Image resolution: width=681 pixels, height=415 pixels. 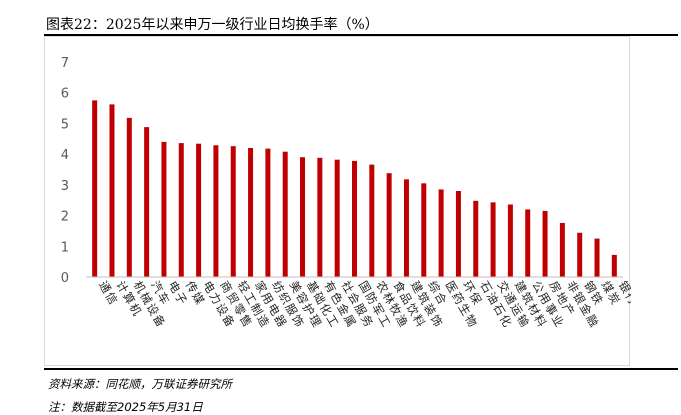 What do you see at coordinates (140, 384) in the screenshot?
I see `source-text: 资料来源：同花顺，万联证券研究所` at bounding box center [140, 384].